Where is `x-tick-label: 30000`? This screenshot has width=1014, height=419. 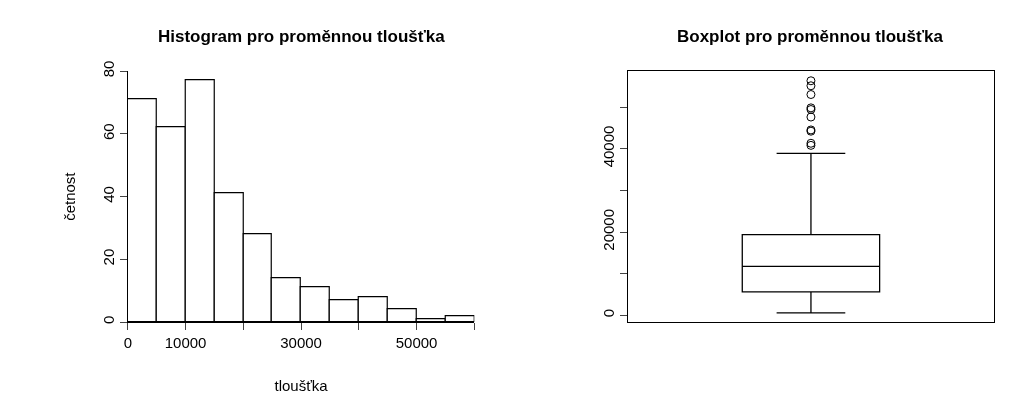 x-tick-label: 30000 is located at coordinates (301, 343).